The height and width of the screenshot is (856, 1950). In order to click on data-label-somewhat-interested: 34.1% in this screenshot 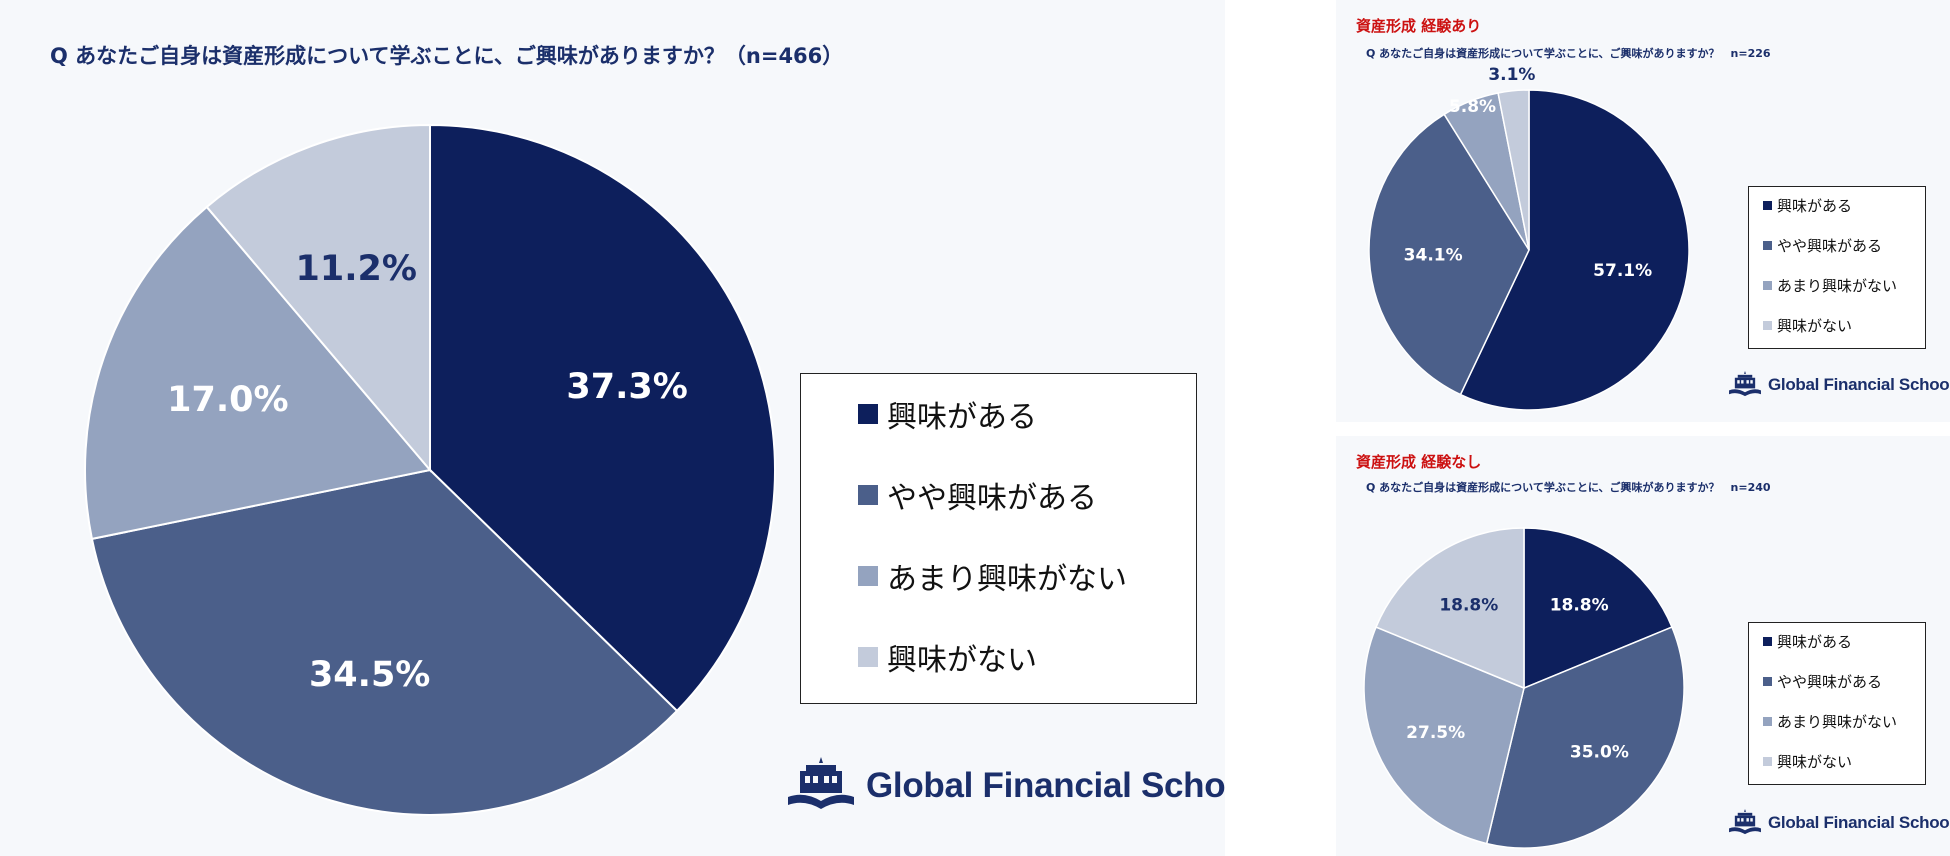, I will do `click(1433, 256)`.